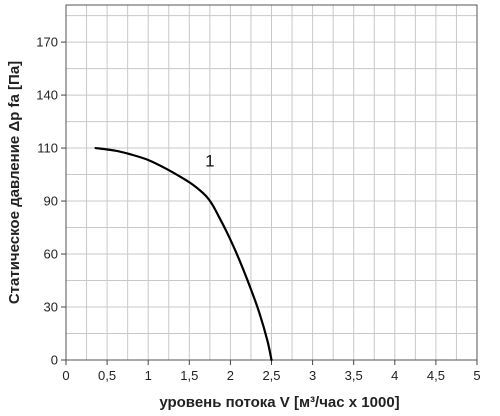 This screenshot has width=500, height=416. What do you see at coordinates (394, 375) in the screenshot?
I see `x-tick-label: 4` at bounding box center [394, 375].